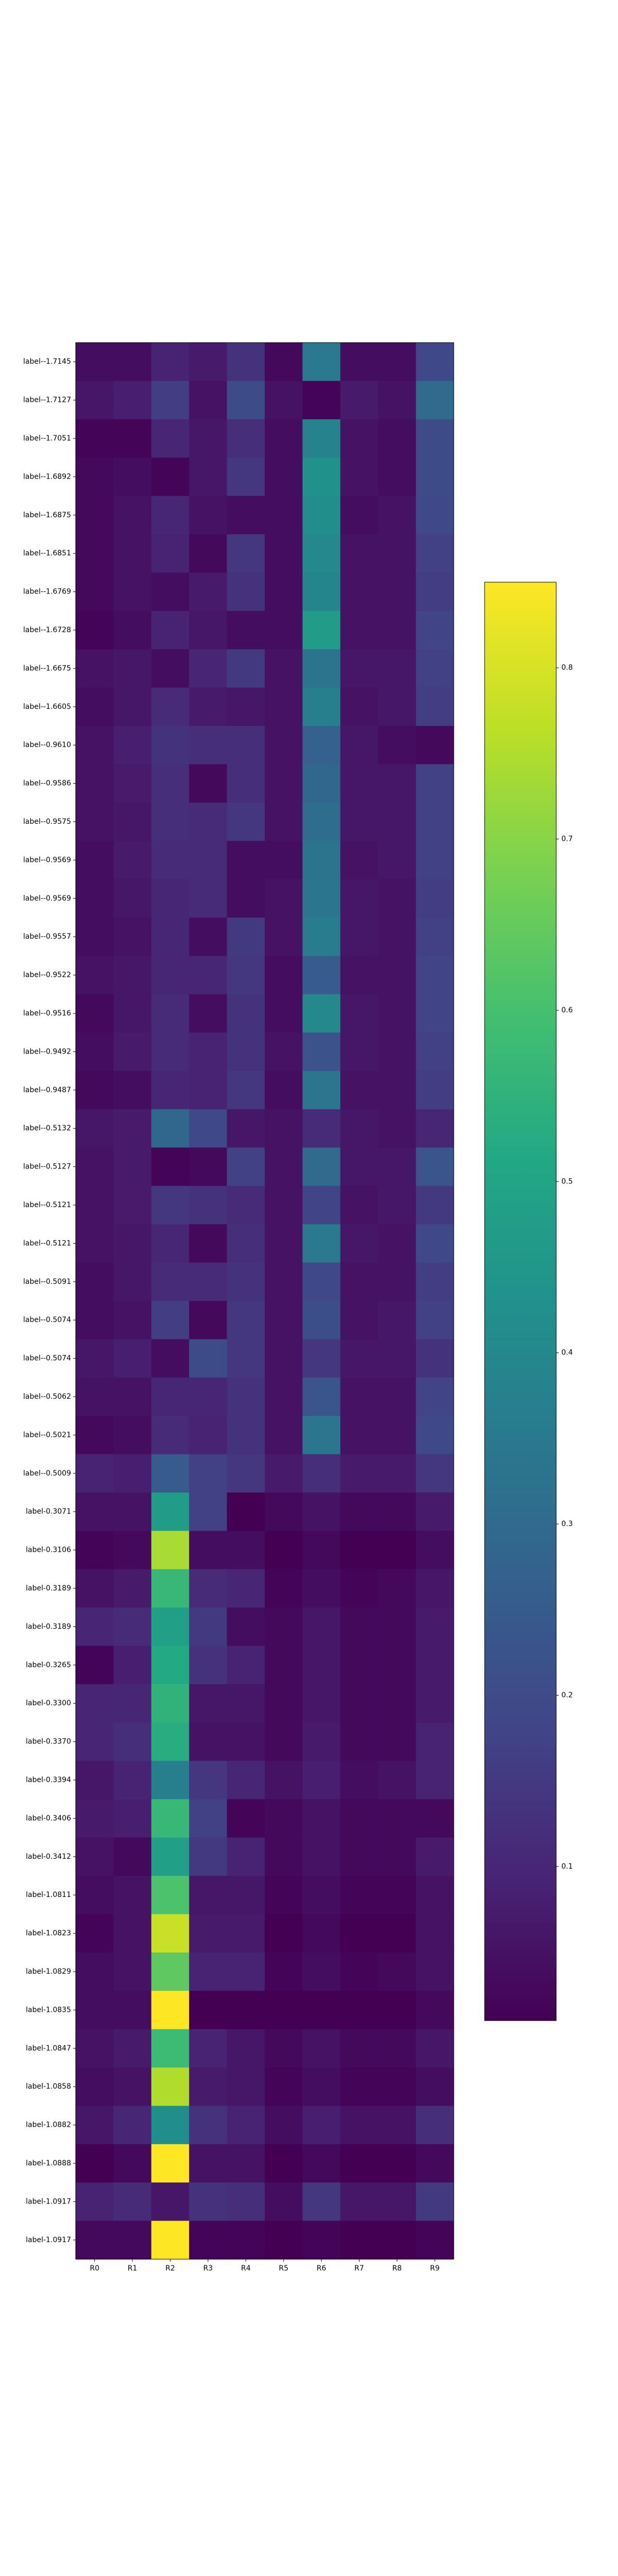 The height and width of the screenshot is (2576, 618). What do you see at coordinates (47, 630) in the screenshot?
I see `row-label: label--1.6728` at bounding box center [47, 630].